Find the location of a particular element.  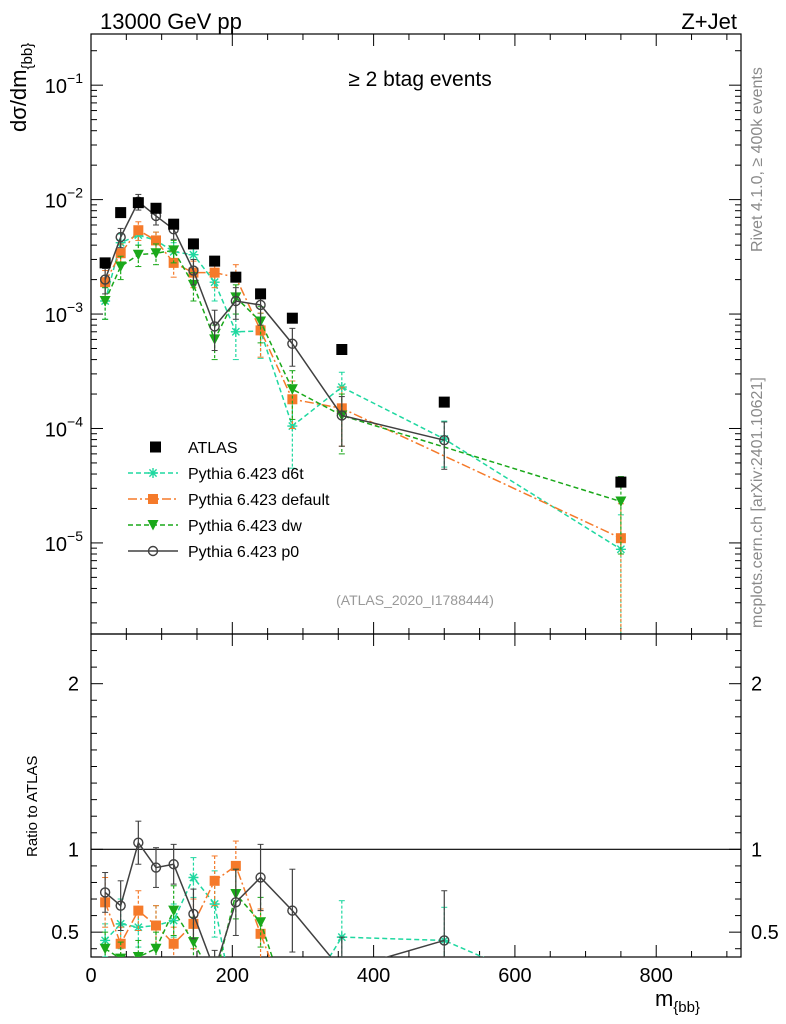

y-tick-label: 10⁻⁵ is located at coordinates (64, 542).